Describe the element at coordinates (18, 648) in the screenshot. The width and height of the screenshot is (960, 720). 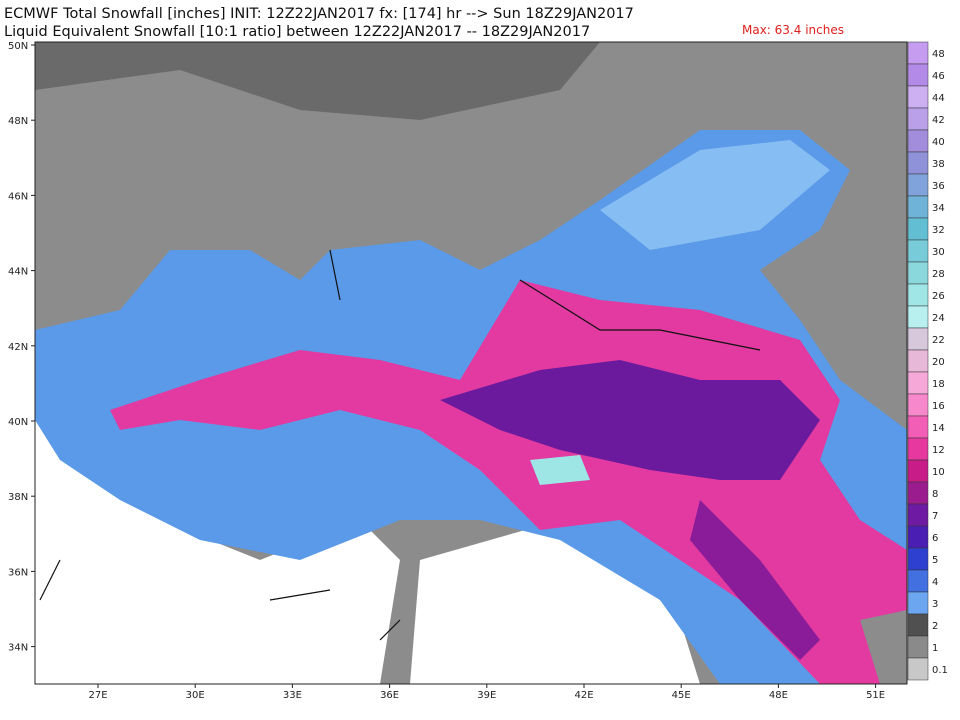
I see `latitude-label: 34N` at that location.